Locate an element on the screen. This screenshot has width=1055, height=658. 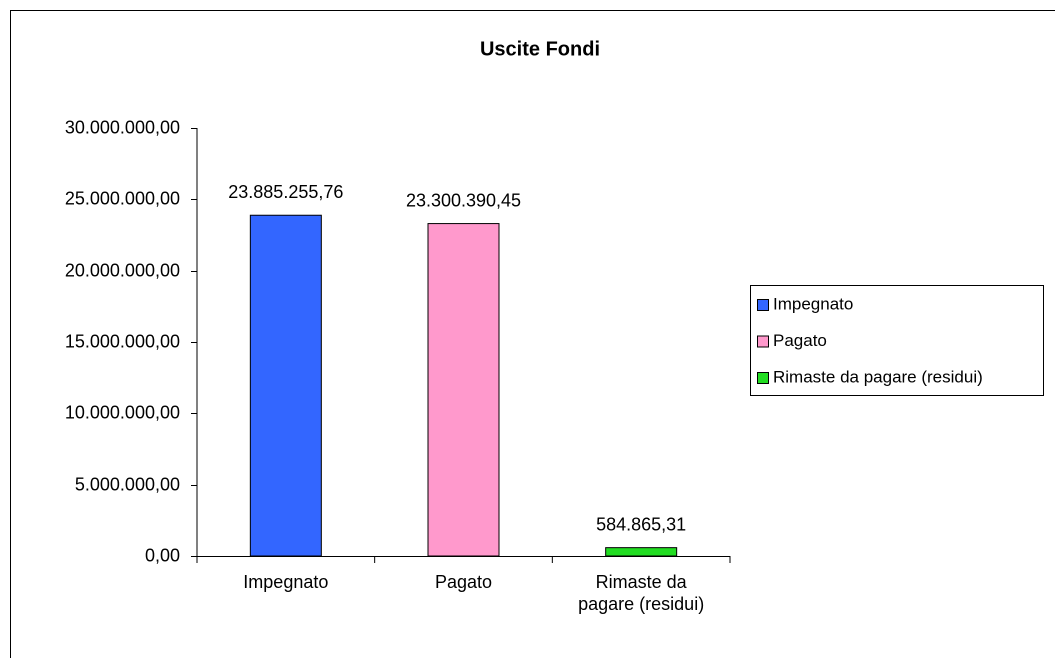
x-tick-label: Pagato is located at coordinates (463, 582).